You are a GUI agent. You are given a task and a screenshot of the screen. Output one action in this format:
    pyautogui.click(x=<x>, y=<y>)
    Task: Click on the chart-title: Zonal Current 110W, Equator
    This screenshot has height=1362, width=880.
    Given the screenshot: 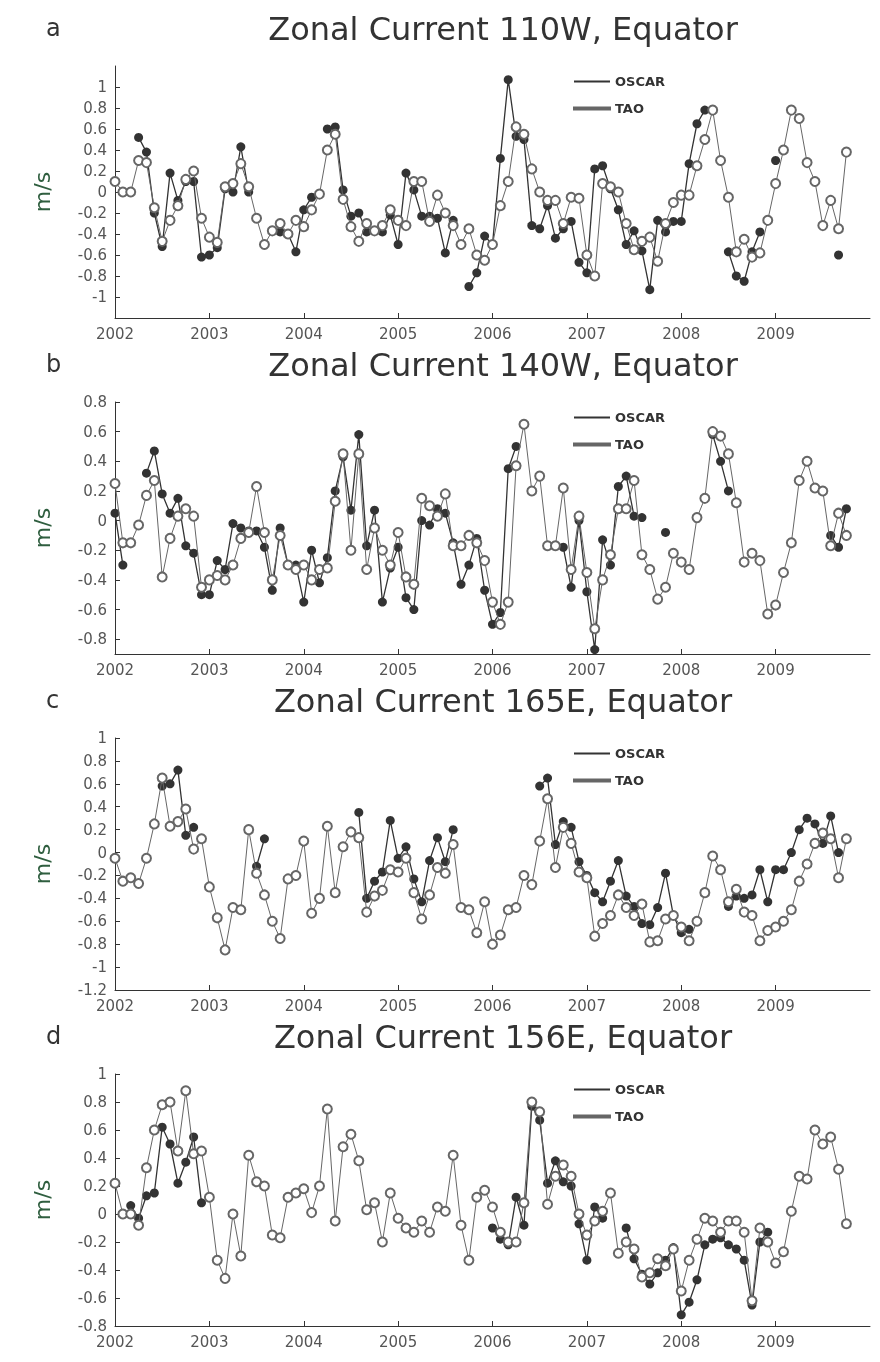 What is the action you would take?
    pyautogui.click(x=503, y=29)
    